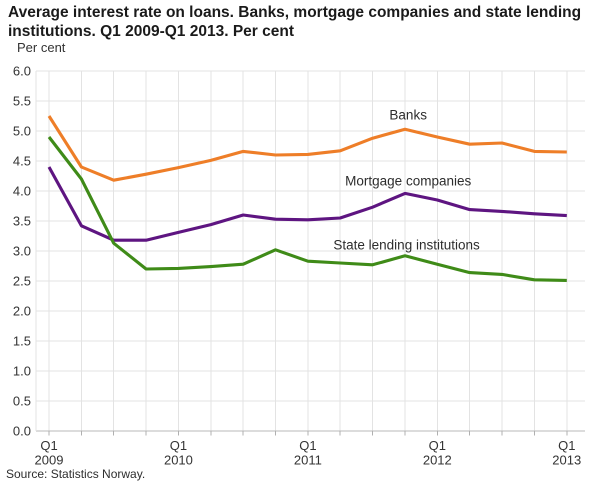 This screenshot has height=488, width=610. Describe the element at coordinates (76, 474) in the screenshot. I see `source-note: Source: Statistics Norway.` at that location.